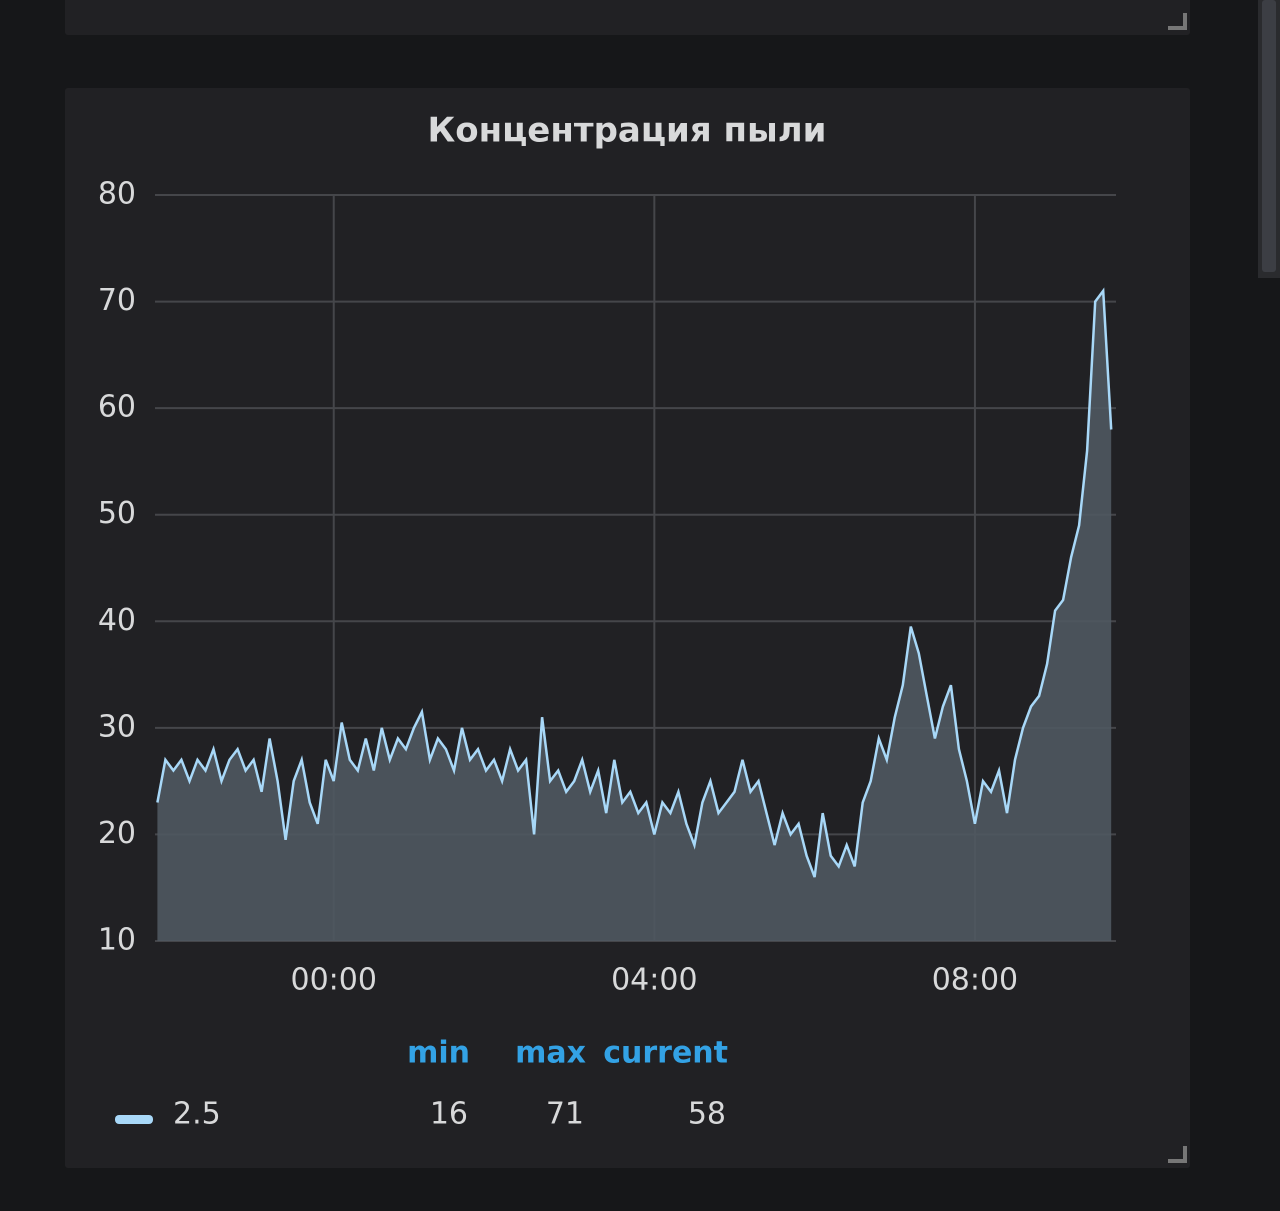  Describe the element at coordinates (117, 513) in the screenshot. I see `y-tick-label: 50` at that location.